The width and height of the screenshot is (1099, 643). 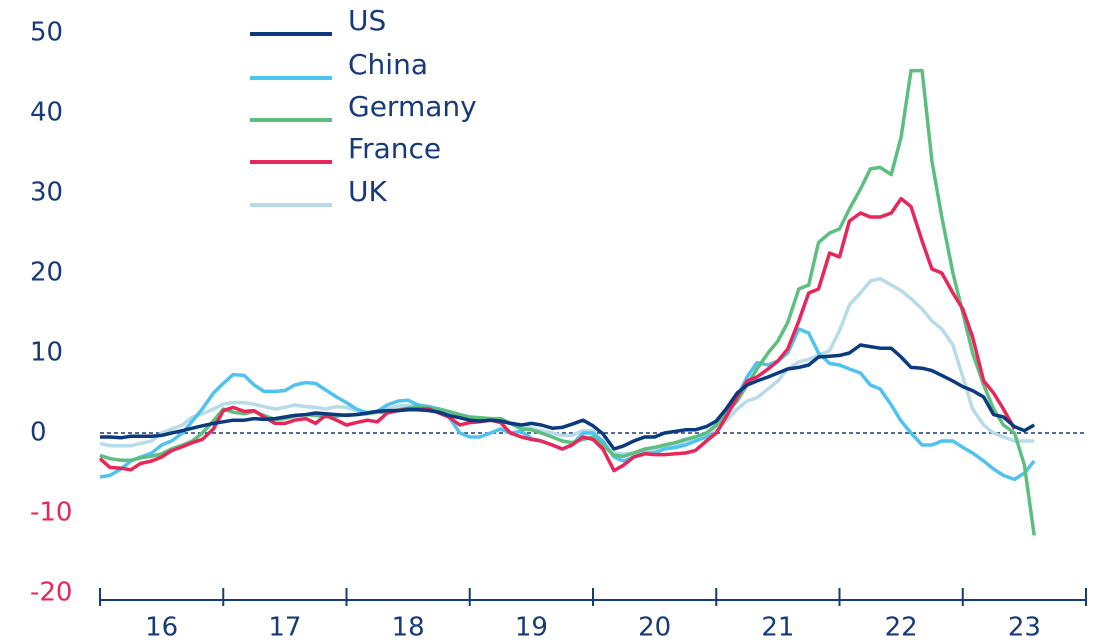 What do you see at coordinates (46, 353) in the screenshot?
I see `y-tick-label: 10` at bounding box center [46, 353].